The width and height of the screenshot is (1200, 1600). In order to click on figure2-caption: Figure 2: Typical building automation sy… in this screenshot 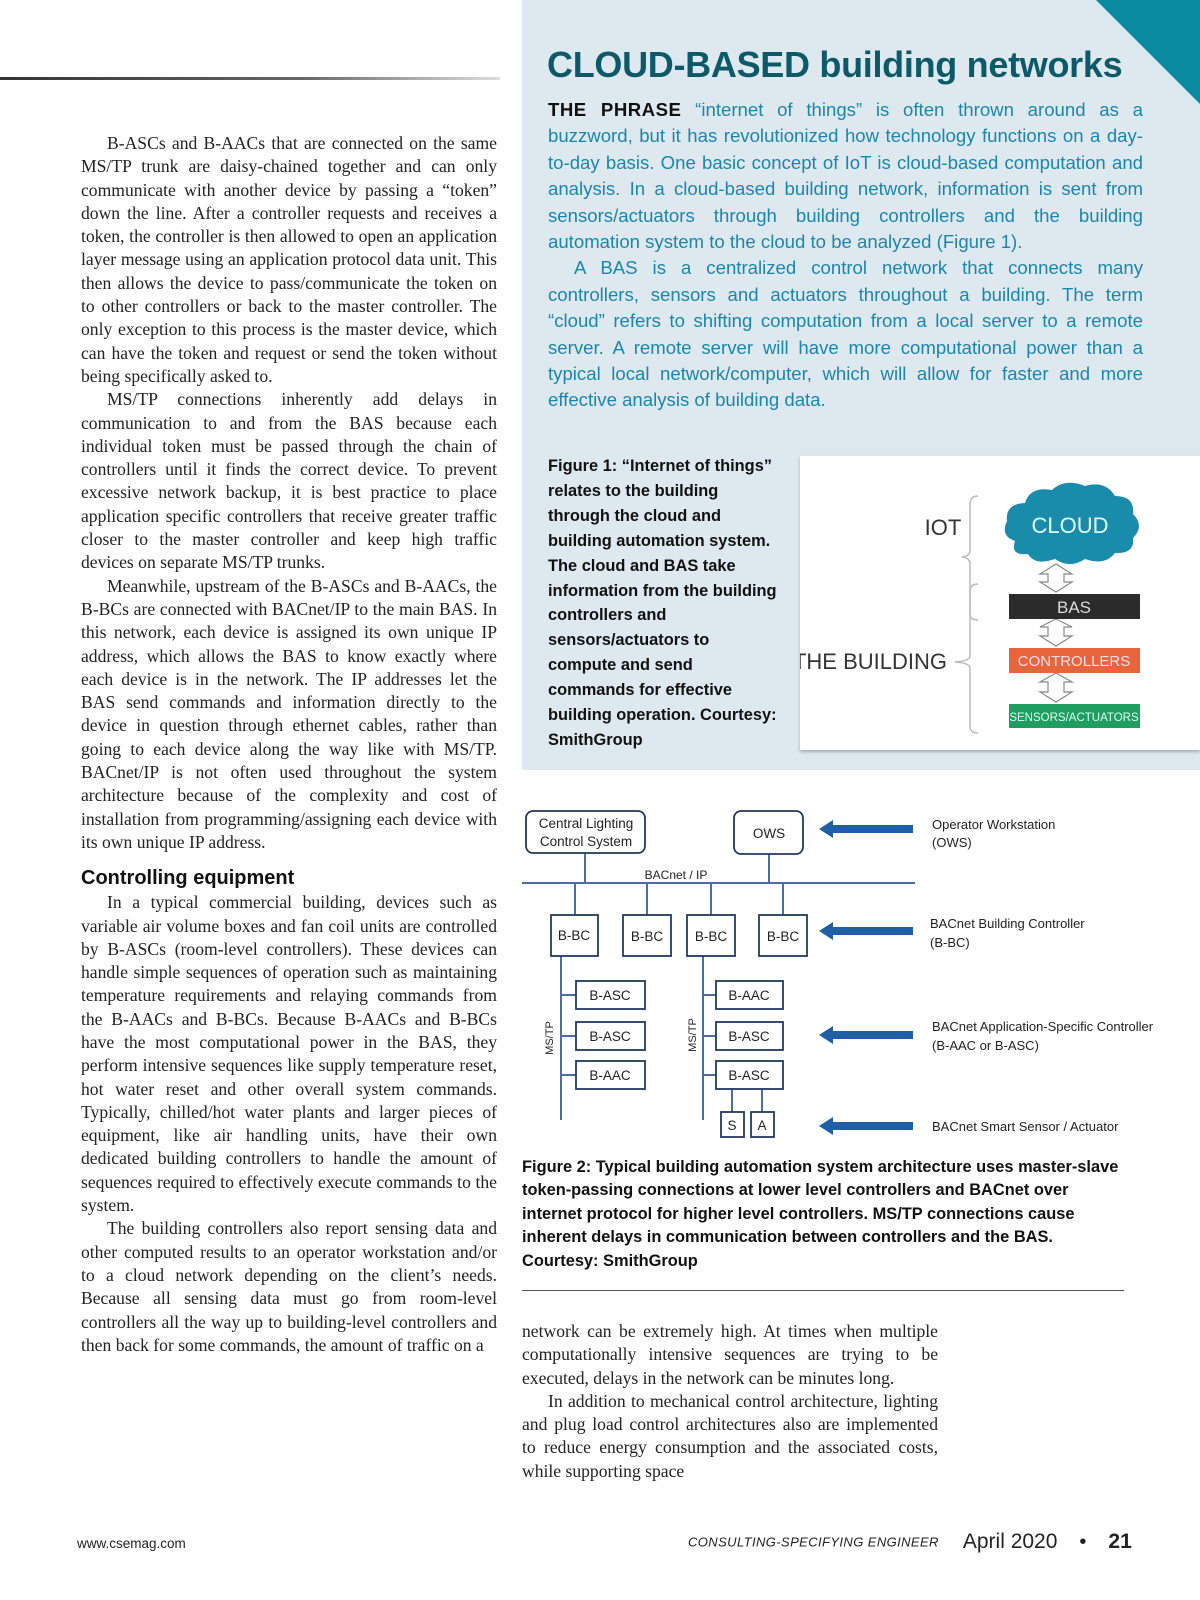, I will do `click(820, 1214)`.